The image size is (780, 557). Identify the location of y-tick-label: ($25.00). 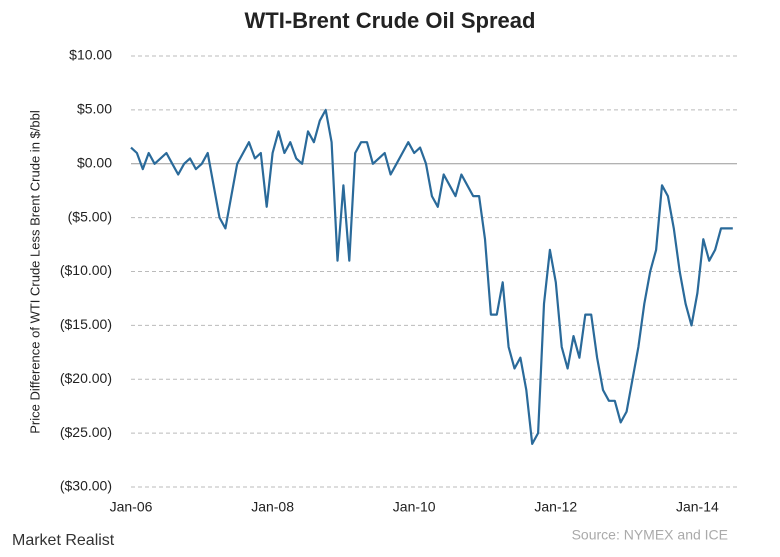
(86, 432).